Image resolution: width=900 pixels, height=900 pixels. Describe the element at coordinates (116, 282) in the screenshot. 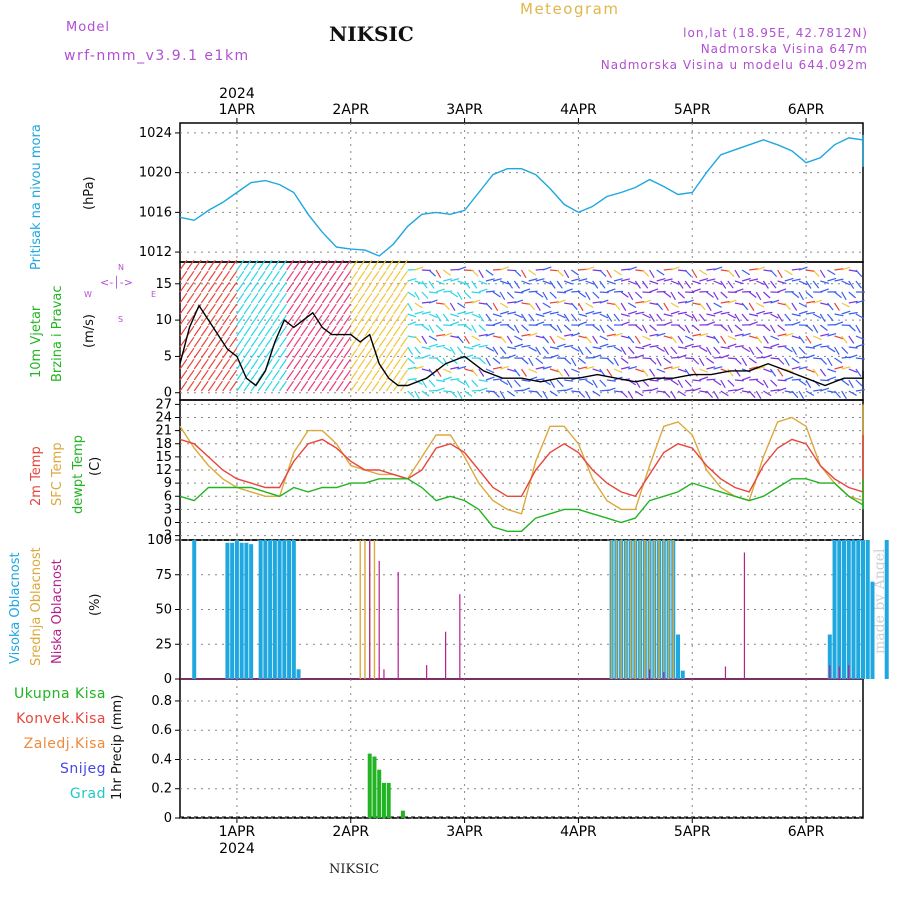

I see `compass-cross-icon: <-│->` at that location.